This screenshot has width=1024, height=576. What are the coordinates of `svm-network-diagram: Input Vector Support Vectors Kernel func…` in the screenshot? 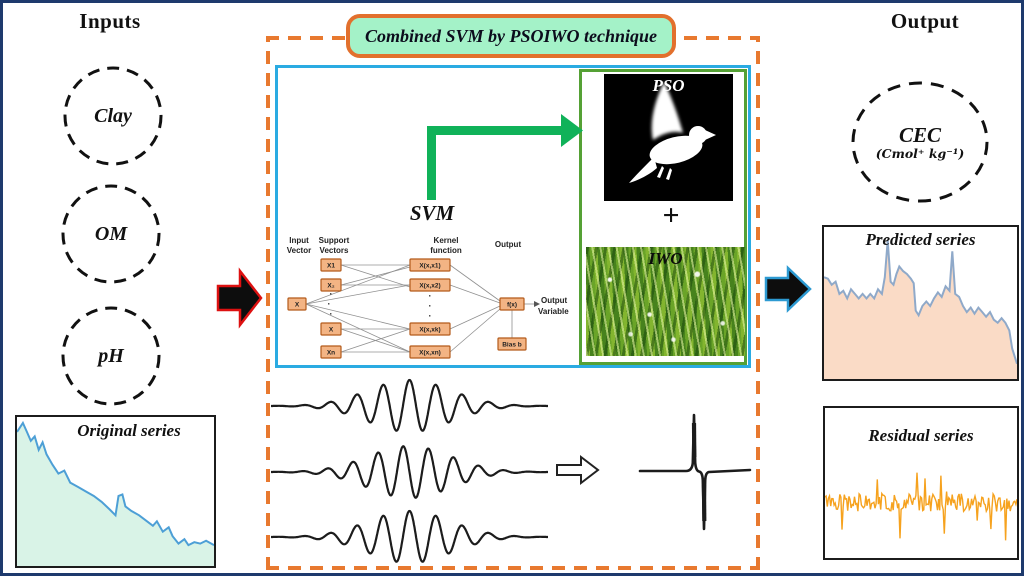 It's located at (428, 297).